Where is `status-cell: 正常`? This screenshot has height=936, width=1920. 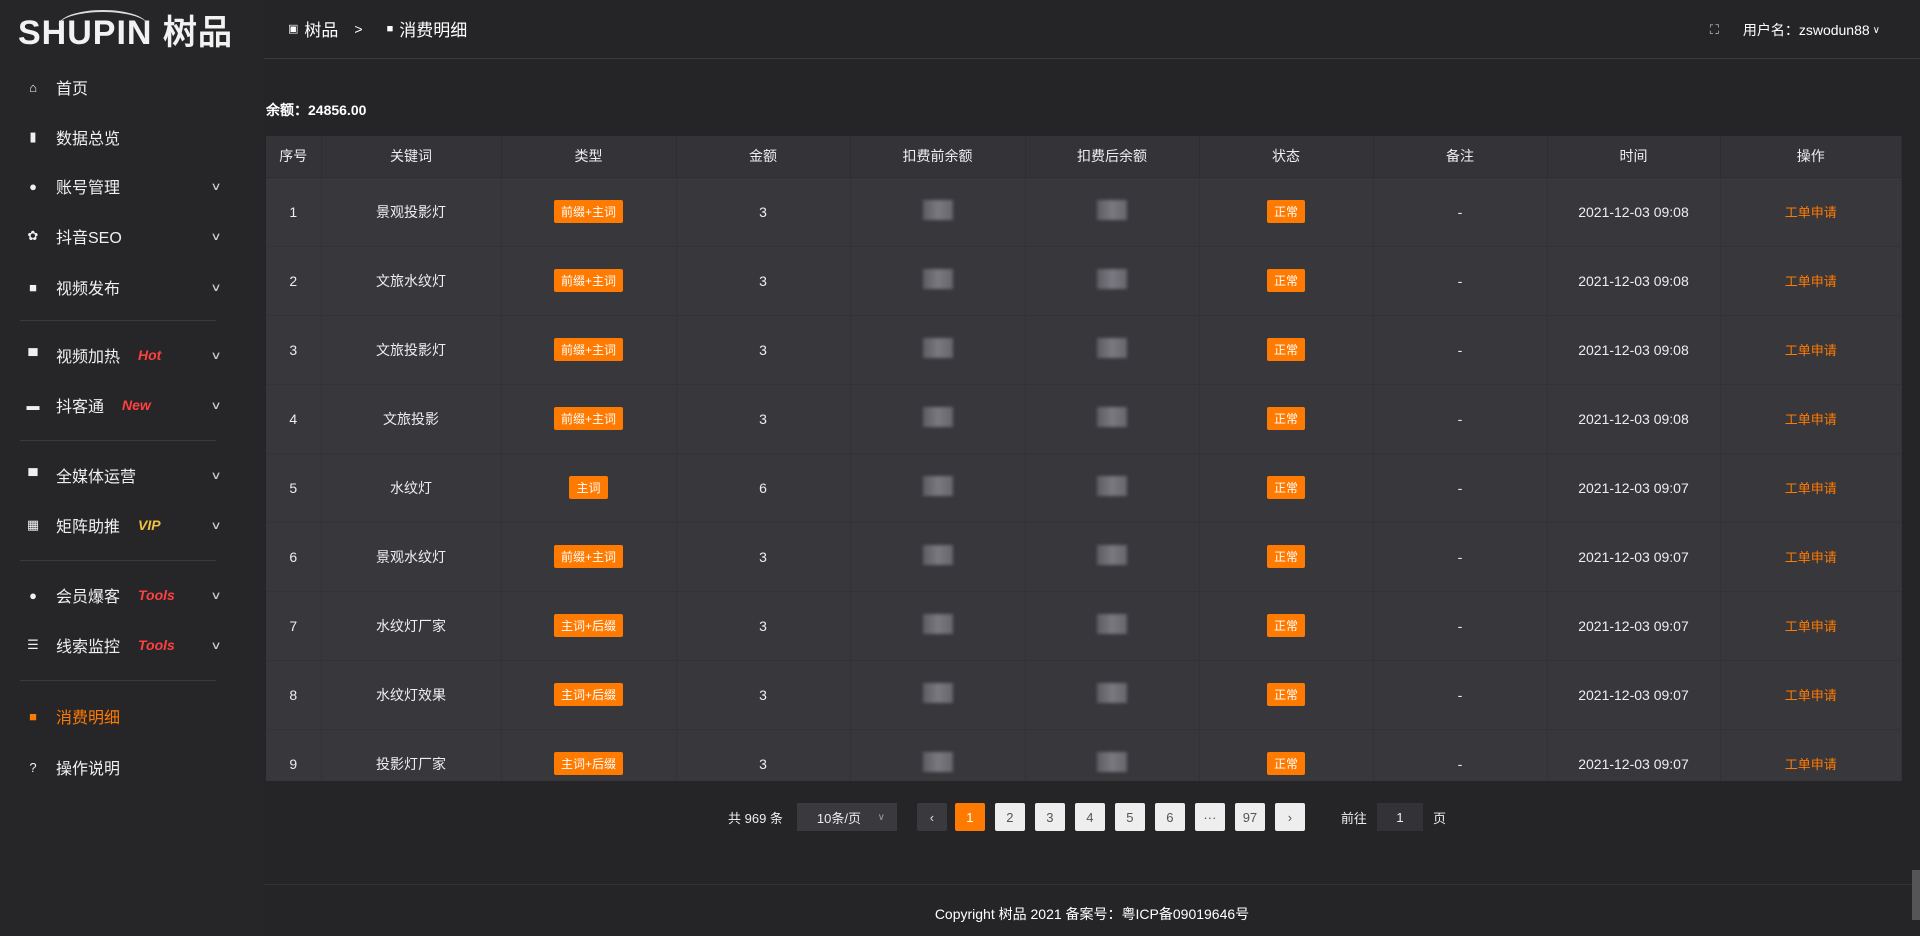 status-cell: 正常 is located at coordinates (1286, 350).